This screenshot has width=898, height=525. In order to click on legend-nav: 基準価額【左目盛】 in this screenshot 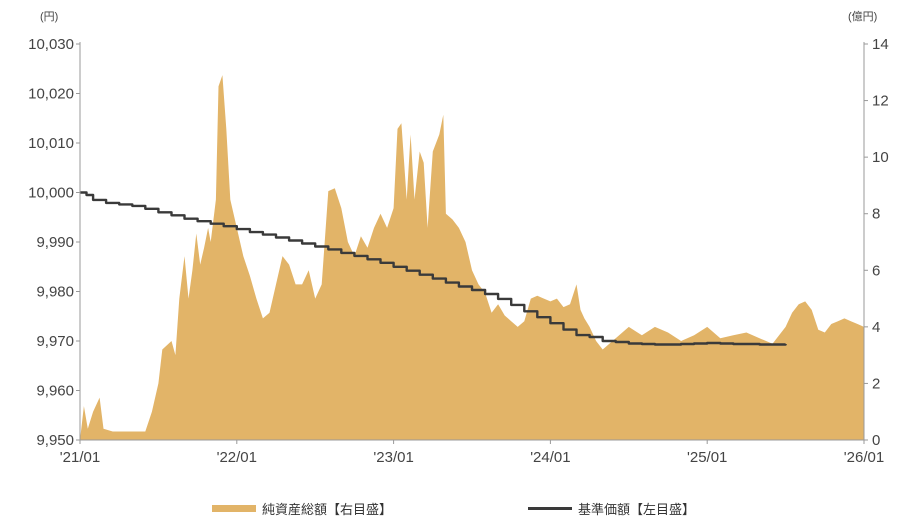, I will do `click(611, 508)`.